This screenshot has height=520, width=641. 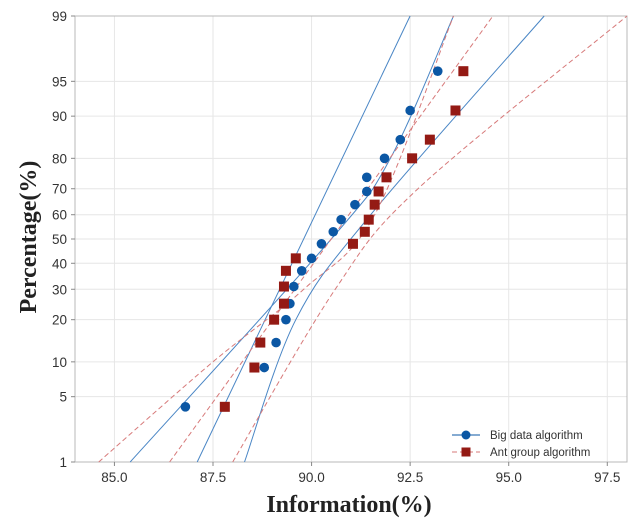 I want to click on legend-label-ant-group: Ant group algorithm, so click(x=540, y=453).